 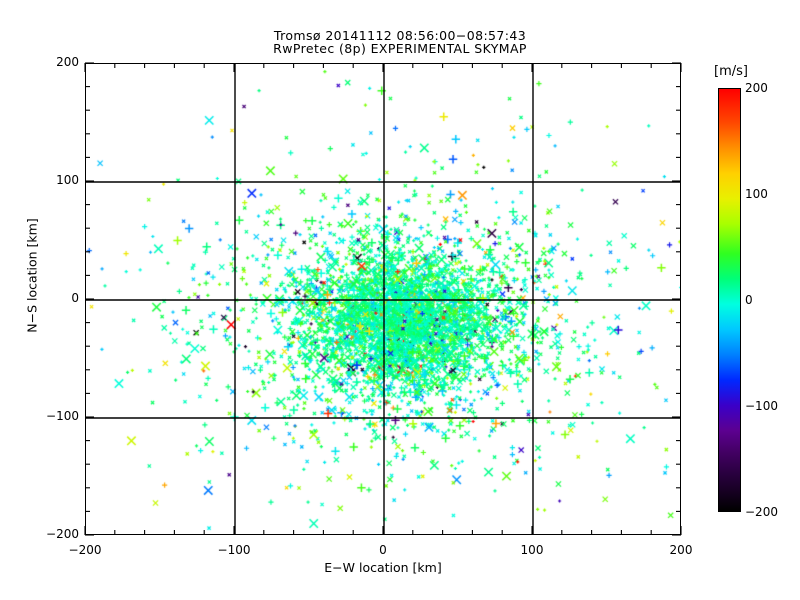 What do you see at coordinates (383, 567) in the screenshot?
I see `x-axis-label: E−W location [km]` at bounding box center [383, 567].